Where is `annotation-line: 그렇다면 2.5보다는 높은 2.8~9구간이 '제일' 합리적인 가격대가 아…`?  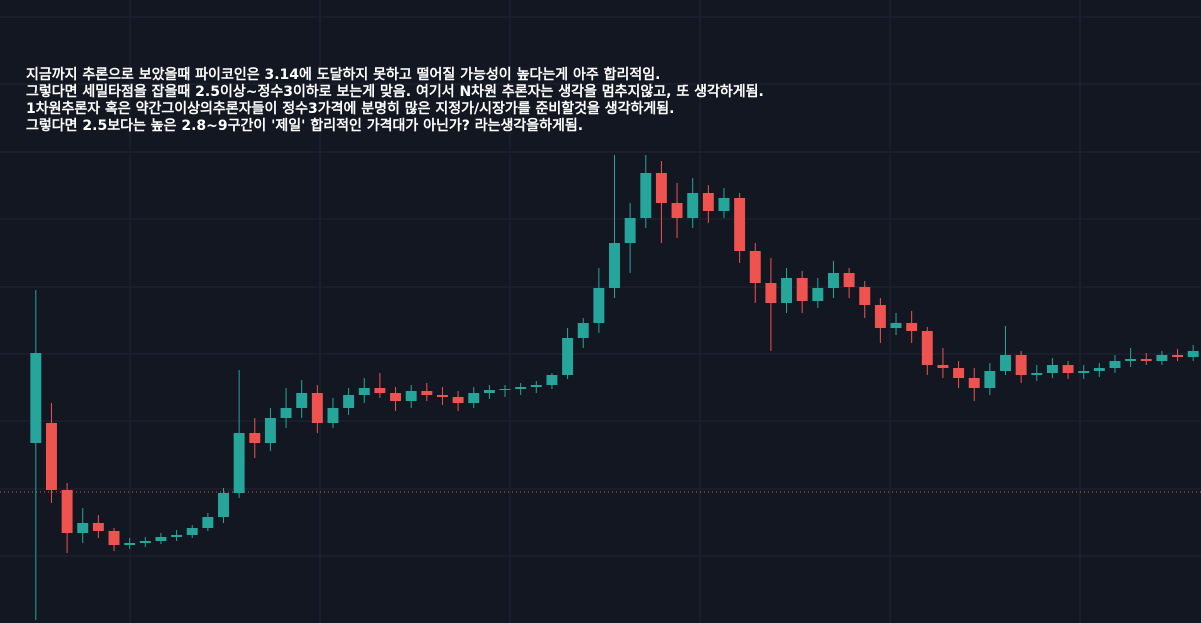
annotation-line: 그렇다면 2.5보다는 높은 2.8~9구간이 '제일' 합리적인 가격대가 아… is located at coordinates (304, 125).